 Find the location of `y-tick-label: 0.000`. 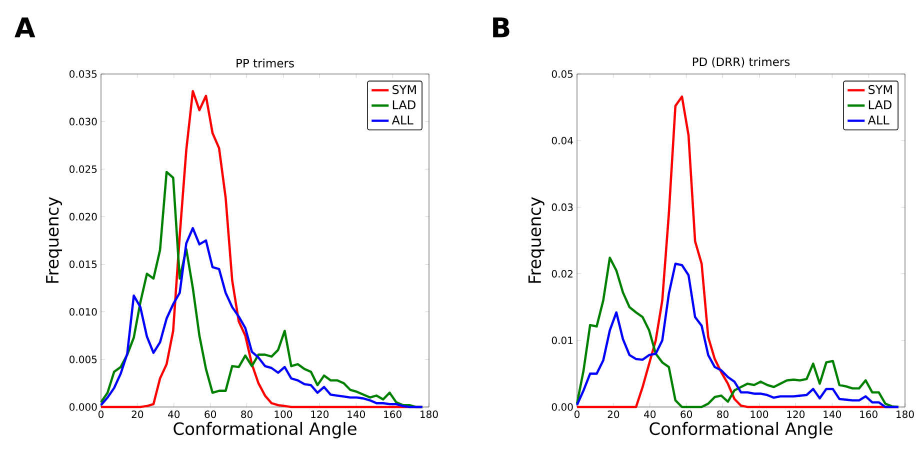

y-tick-label: 0.000 is located at coordinates (83, 407).